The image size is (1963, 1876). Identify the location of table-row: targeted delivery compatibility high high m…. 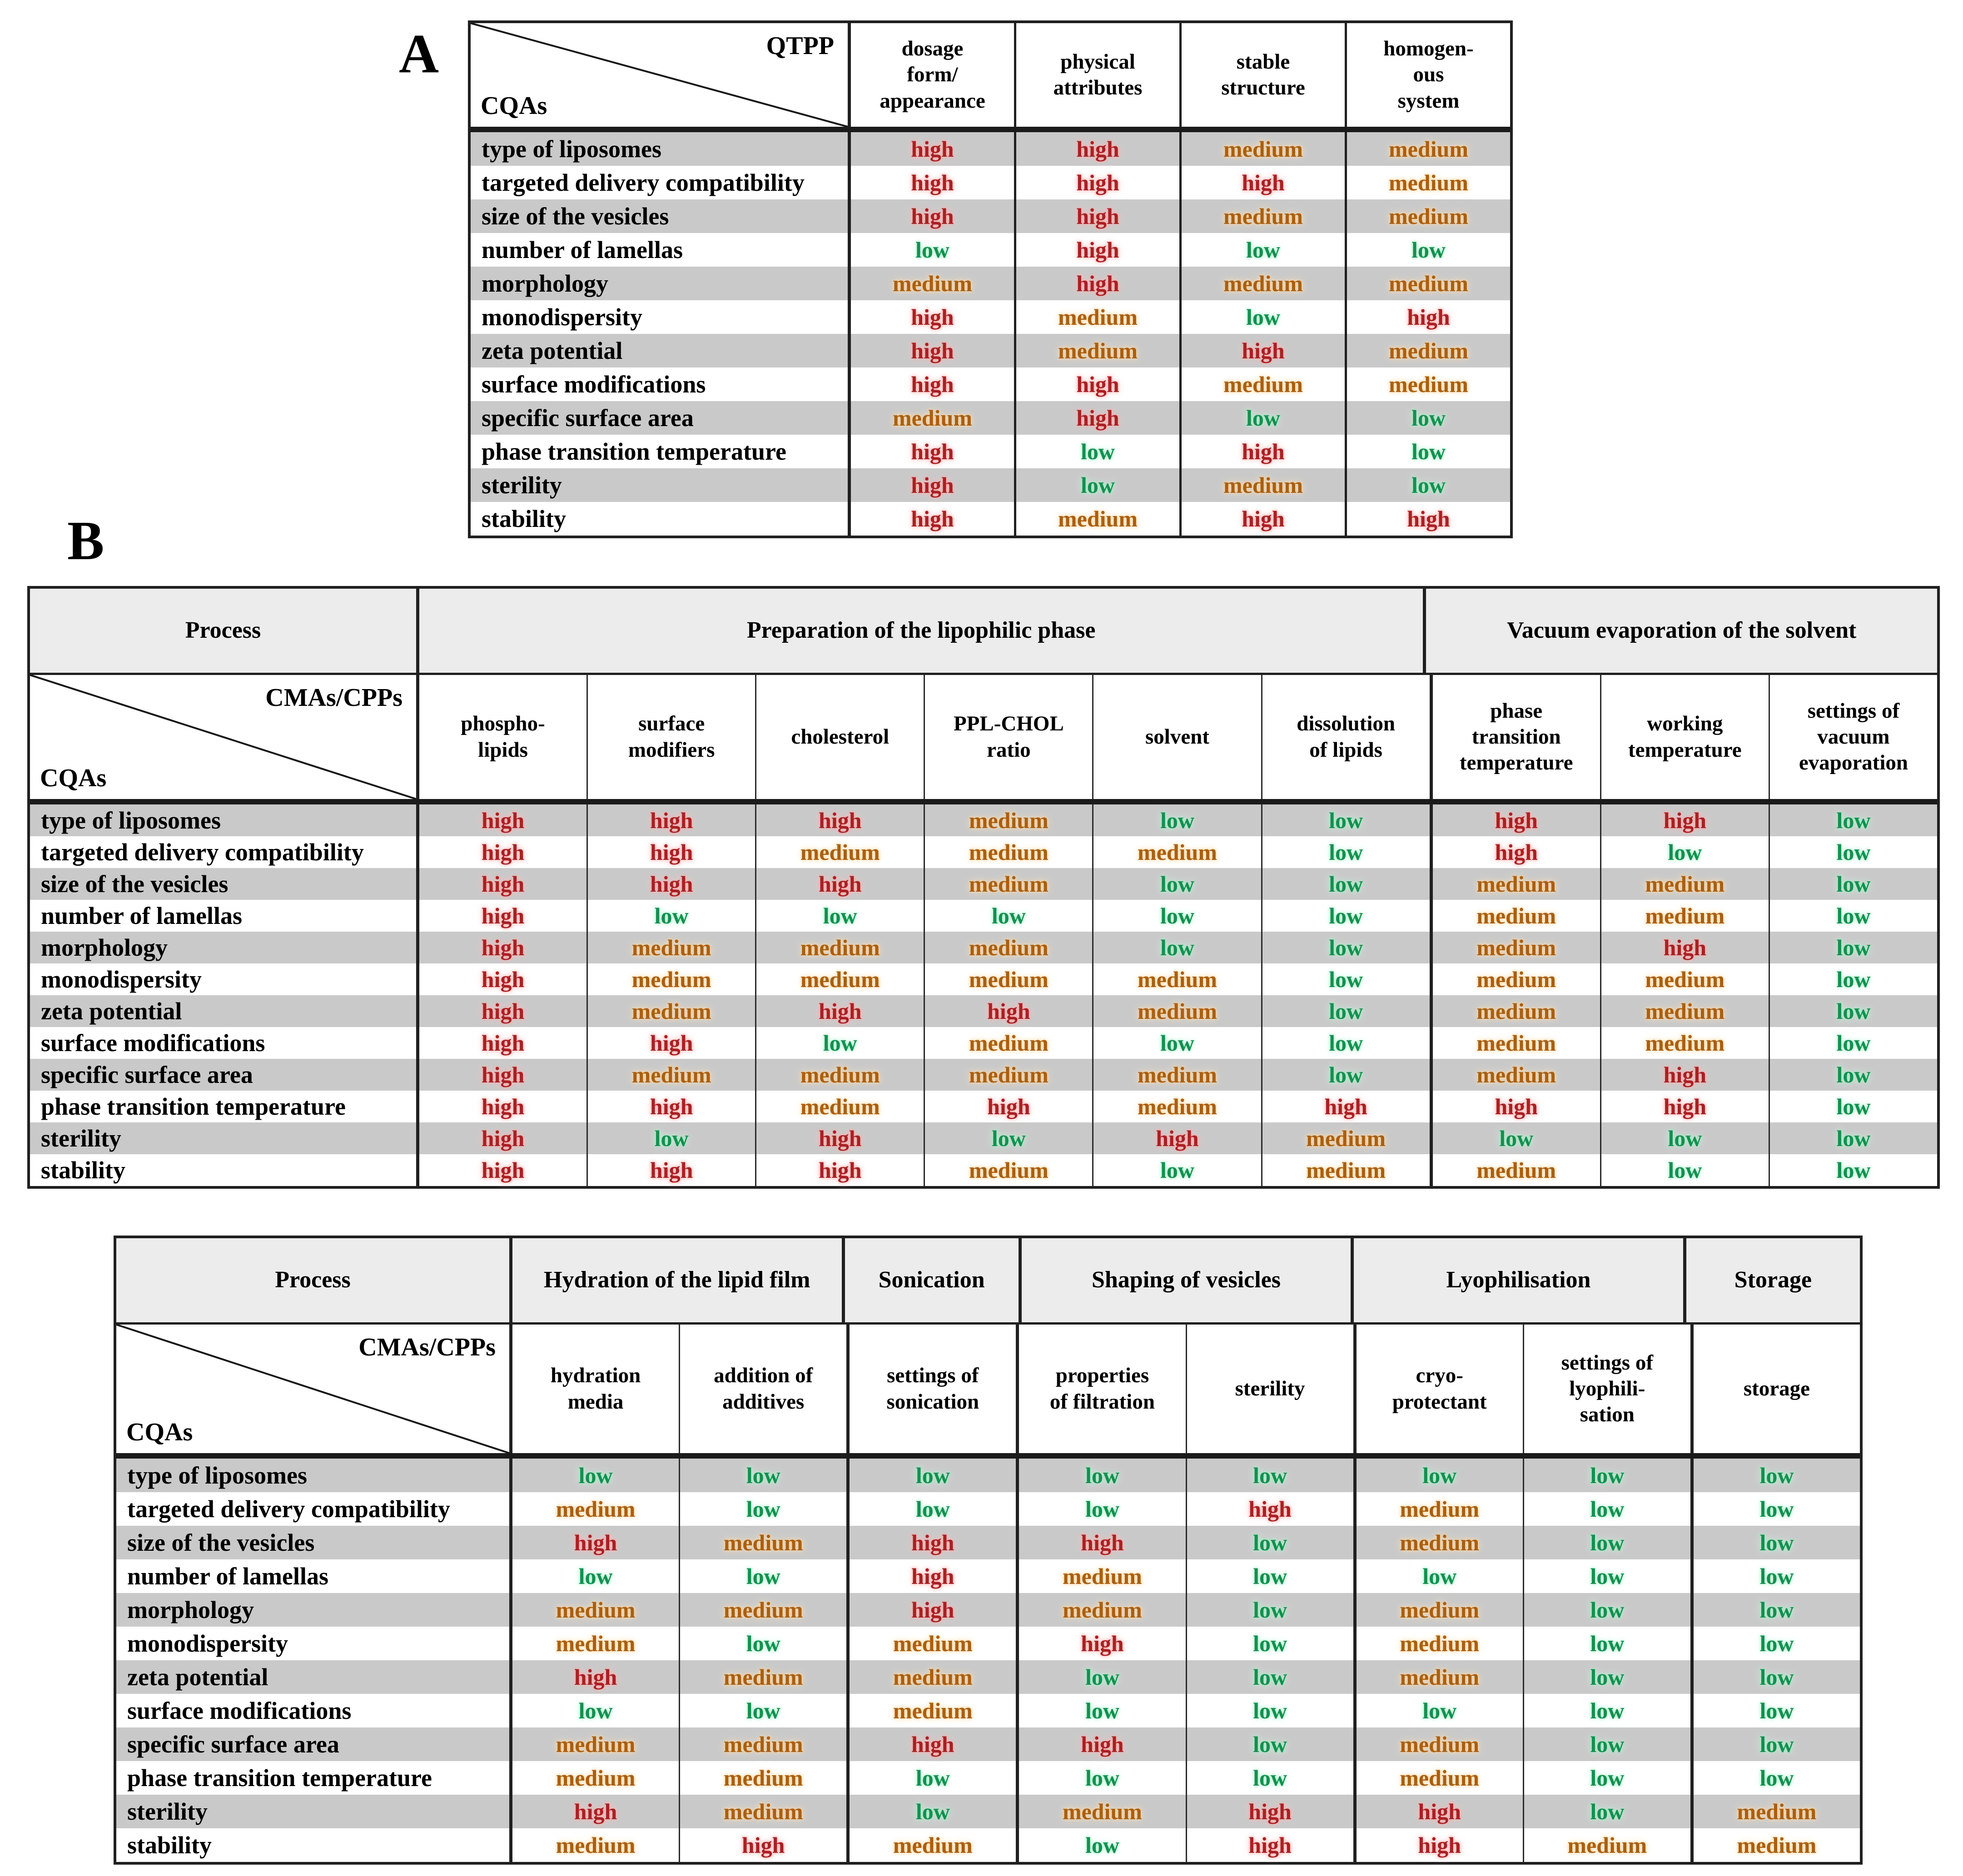
(983, 852).